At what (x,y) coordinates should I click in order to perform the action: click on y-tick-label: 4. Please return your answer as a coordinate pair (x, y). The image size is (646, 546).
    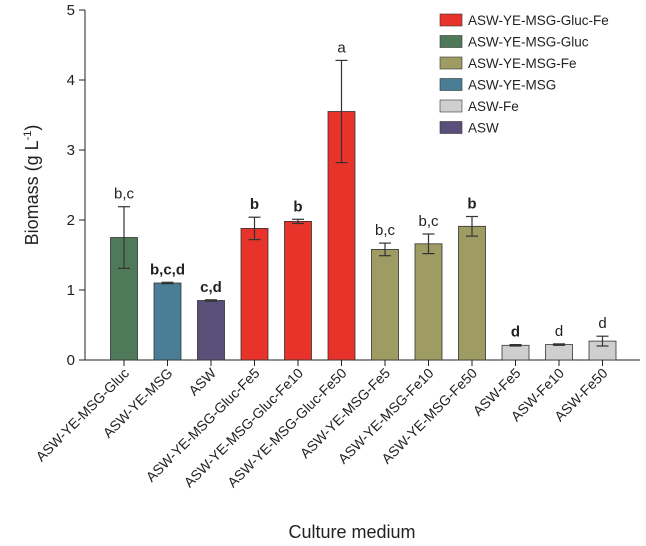
    Looking at the image, I should click on (71, 80).